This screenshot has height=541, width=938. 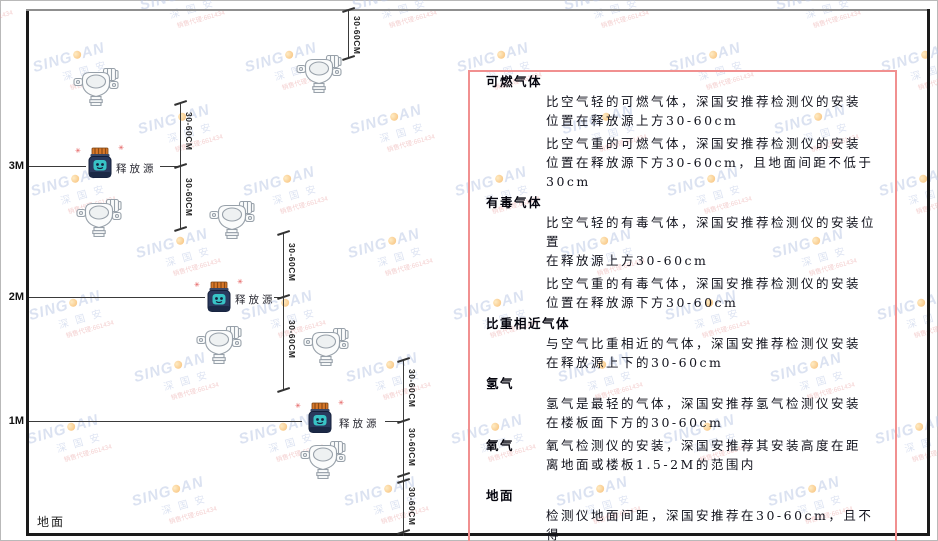 What do you see at coordinates (713, 413) in the screenshot?
I see `paragraph: 氢气是最轻的气体，深国安推荐氢气检测仪安装 在楼板面下方的30-60cm` at bounding box center [713, 413].